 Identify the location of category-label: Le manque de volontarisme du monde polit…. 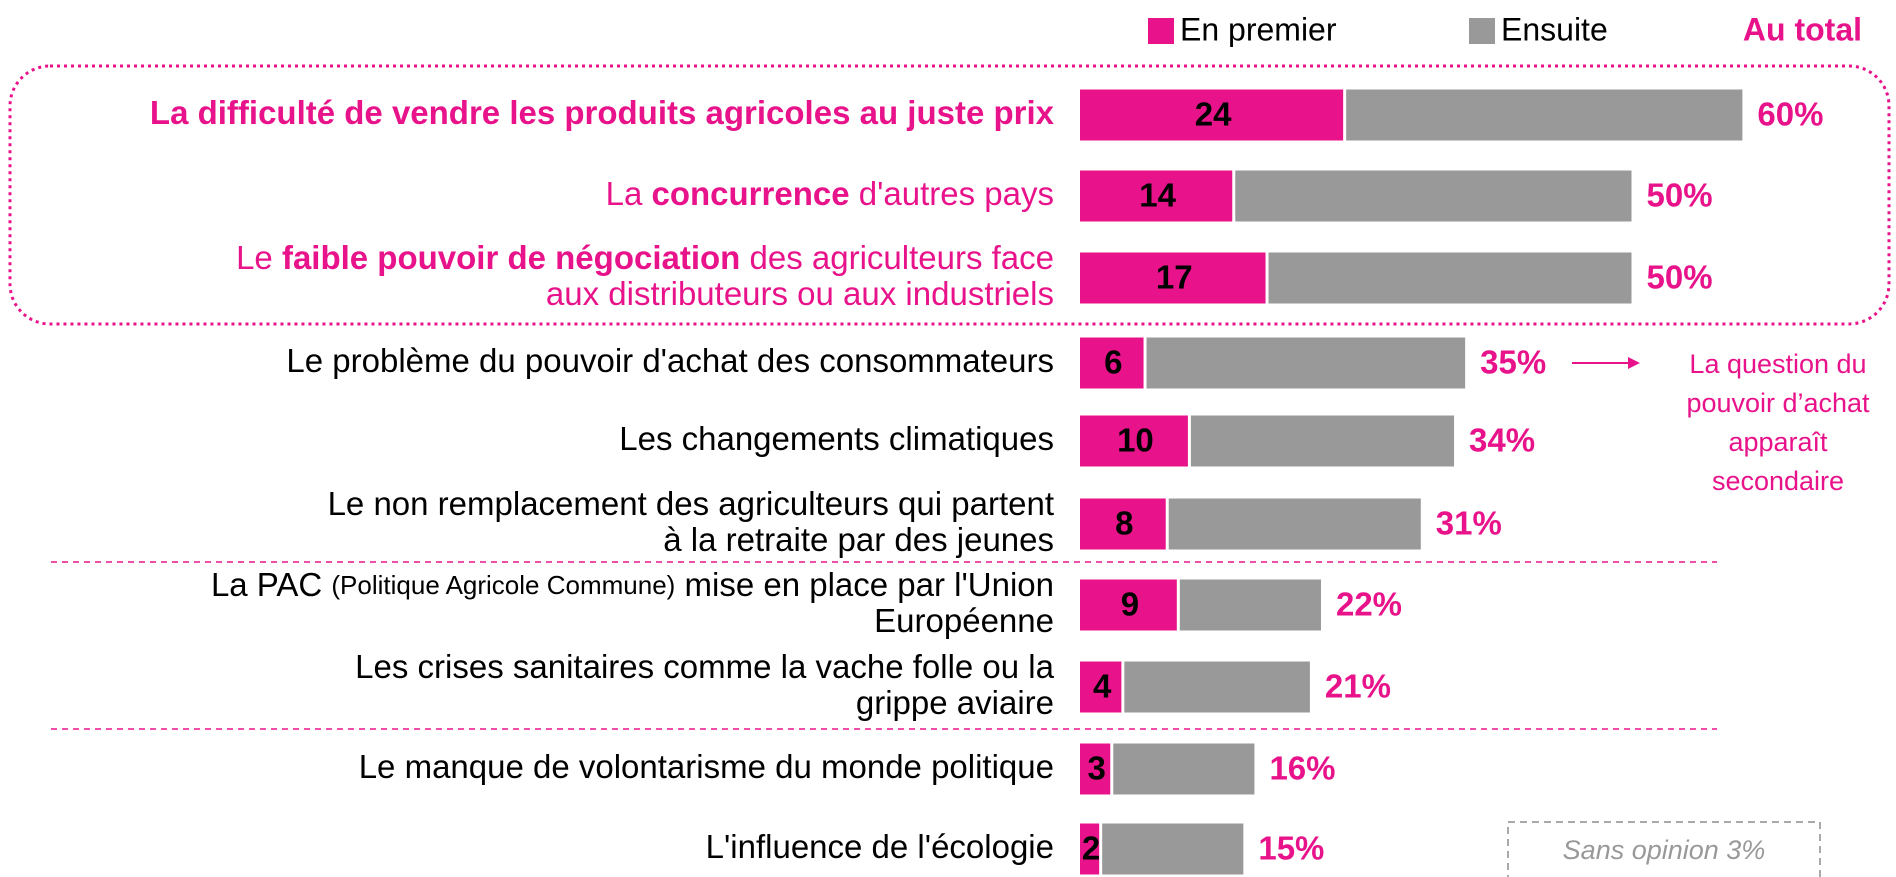
(706, 766).